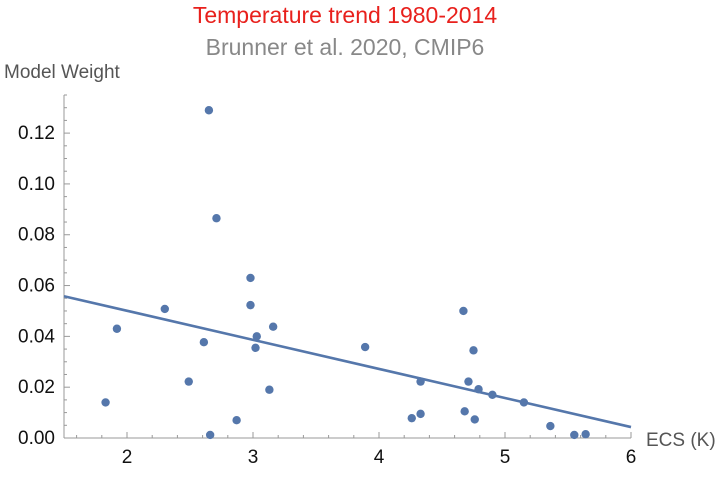 The height and width of the screenshot is (479, 725). I want to click on x-tick-label: 4, so click(379, 457).